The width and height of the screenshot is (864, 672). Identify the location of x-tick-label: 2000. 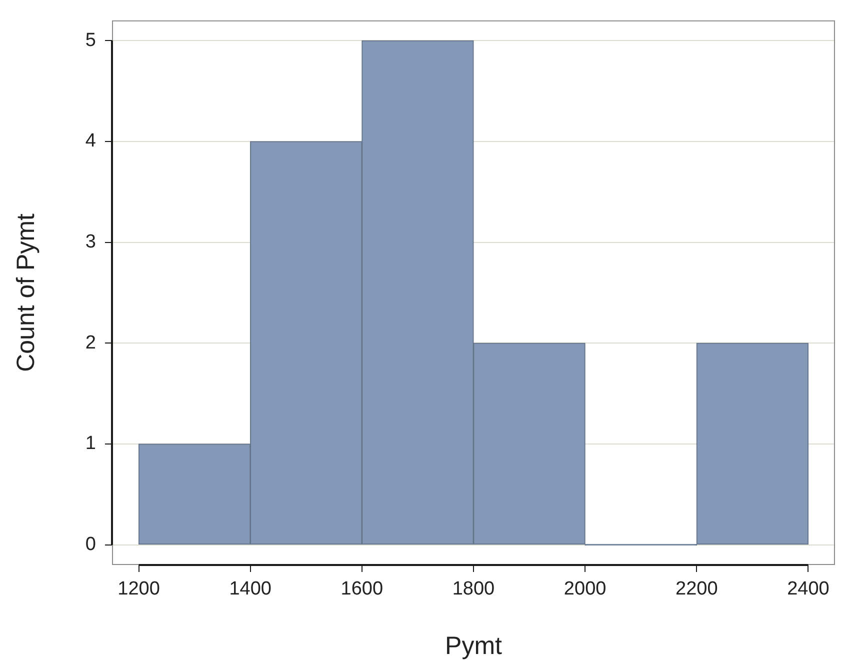
(585, 589).